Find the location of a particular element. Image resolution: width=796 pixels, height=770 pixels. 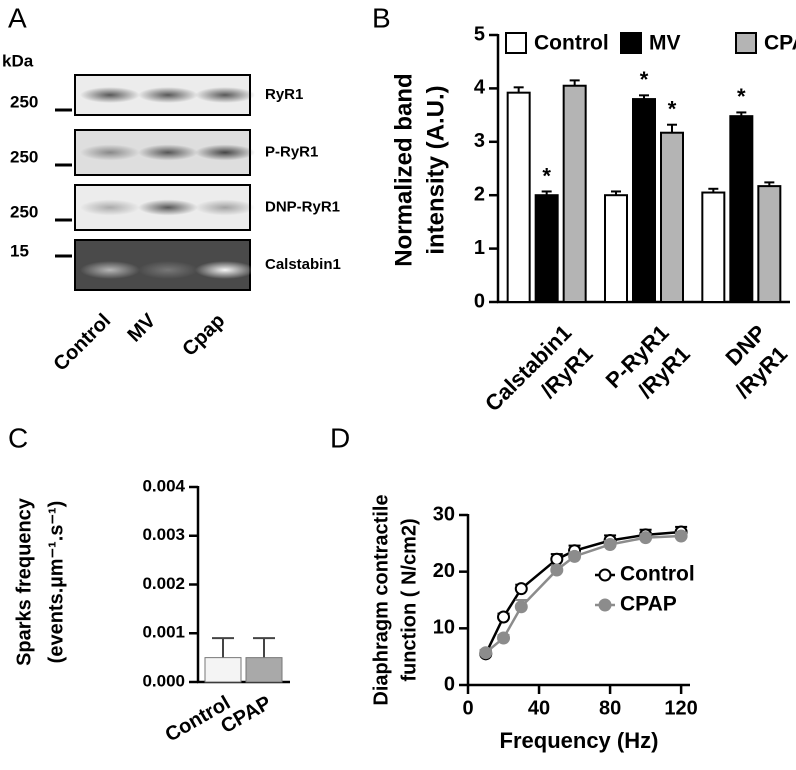

blot-row-label: DNP-RyR1 is located at coordinates (302, 206).